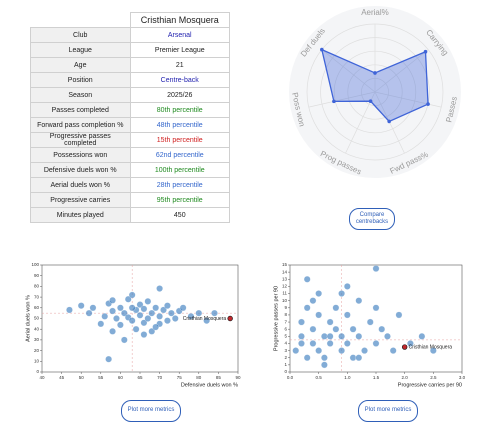  Describe the element at coordinates (37, 307) in the screenshot. I see `y-tick-label: 60` at that location.